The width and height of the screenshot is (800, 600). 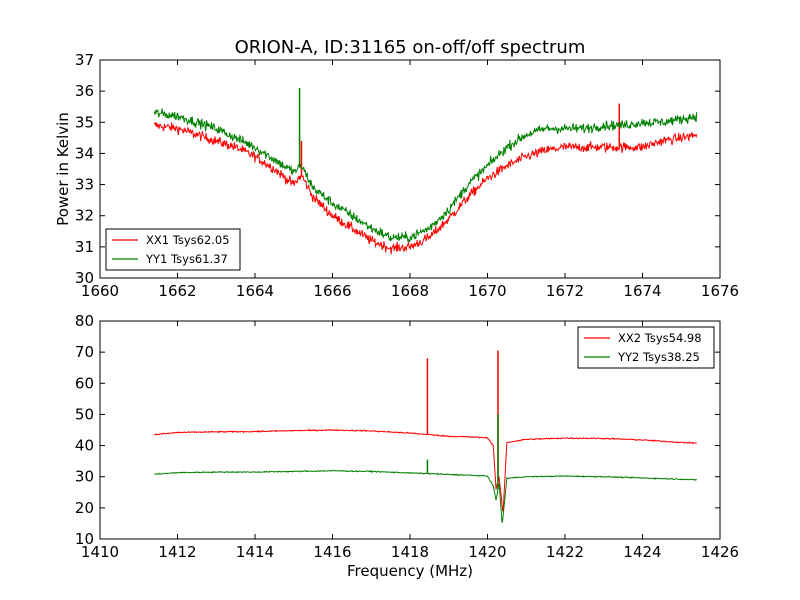 I want to click on x-tick-label: 1666, so click(x=332, y=291).